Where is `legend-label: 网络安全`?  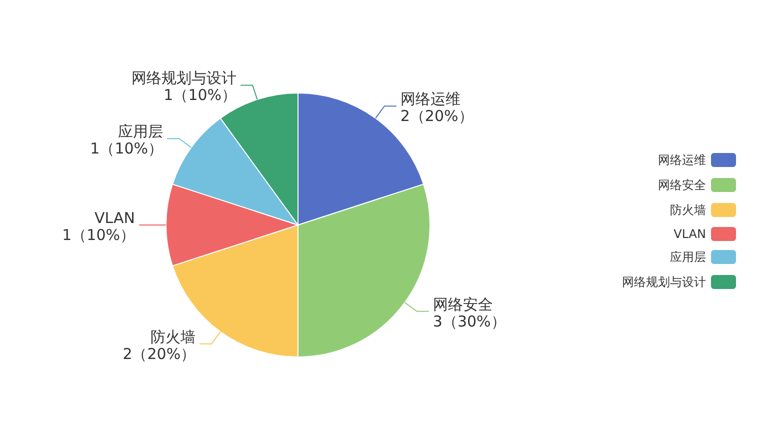 legend-label: 网络安全 is located at coordinates (682, 185).